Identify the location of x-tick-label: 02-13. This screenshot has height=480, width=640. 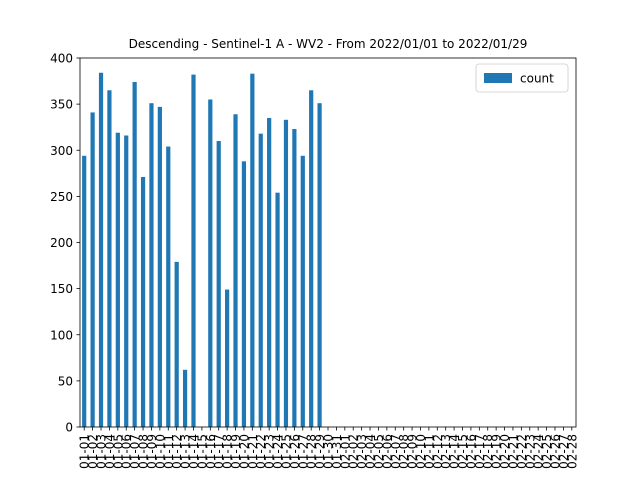
(446, 451).